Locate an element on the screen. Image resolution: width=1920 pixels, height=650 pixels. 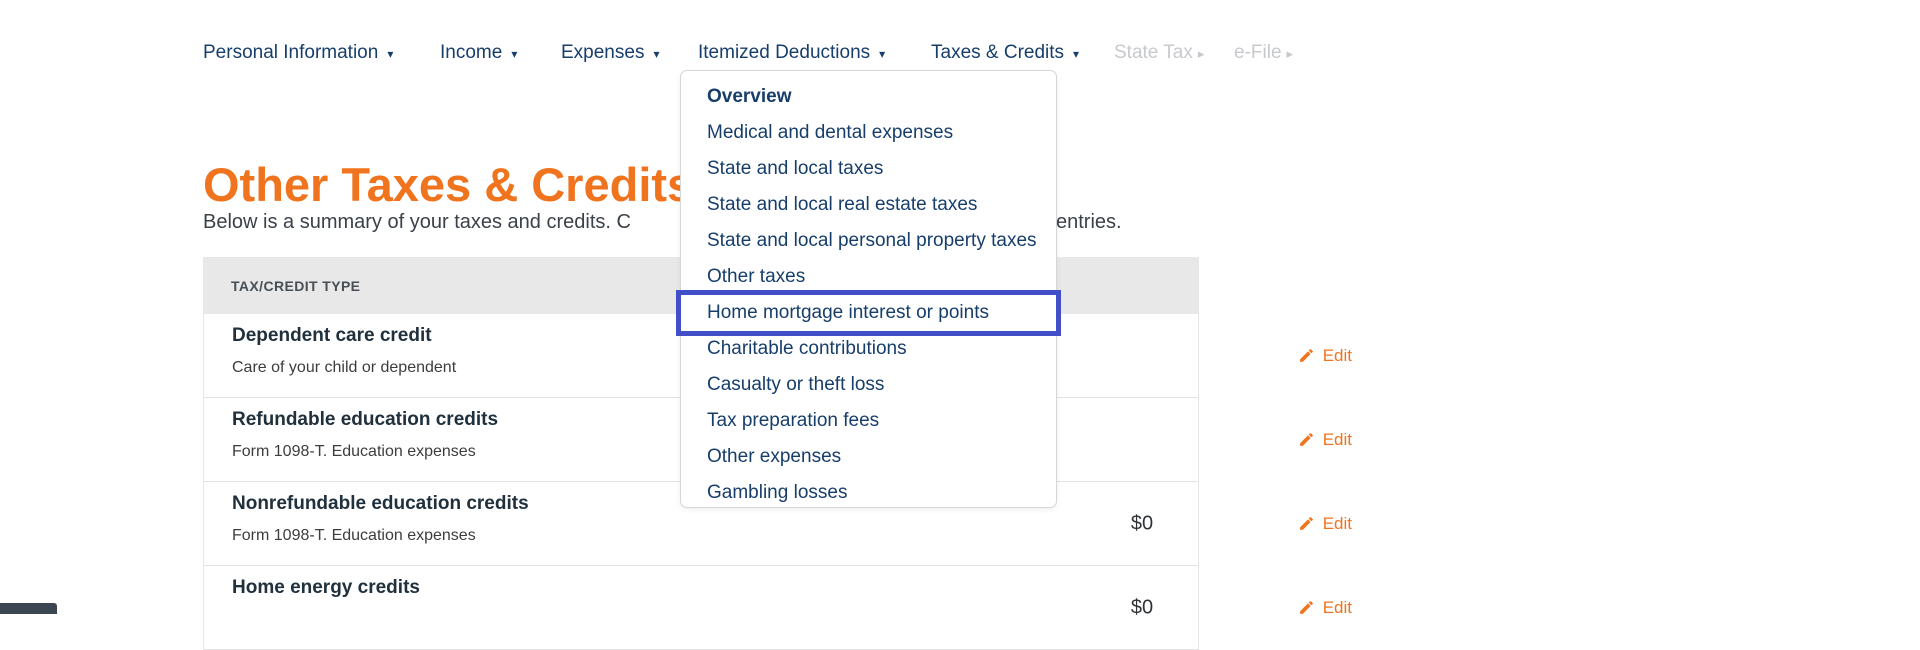
nav-item-e-file: e-File ▸ is located at coordinates (1263, 53).